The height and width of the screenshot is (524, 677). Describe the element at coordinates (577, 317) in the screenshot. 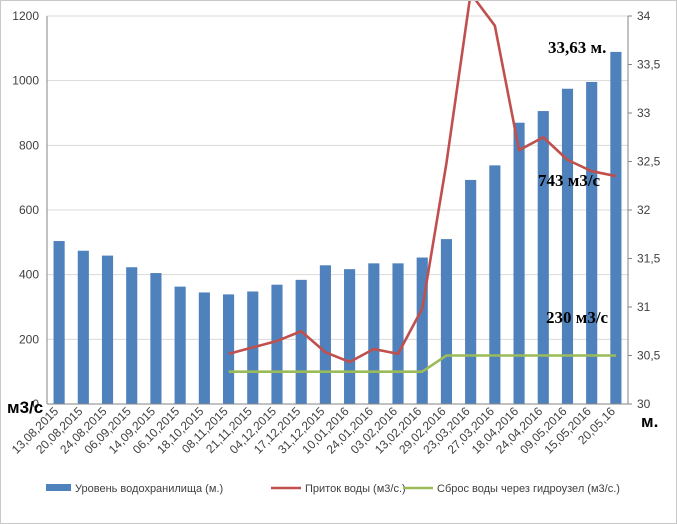

I see `annotation-discharge: 230 м3/с` at that location.